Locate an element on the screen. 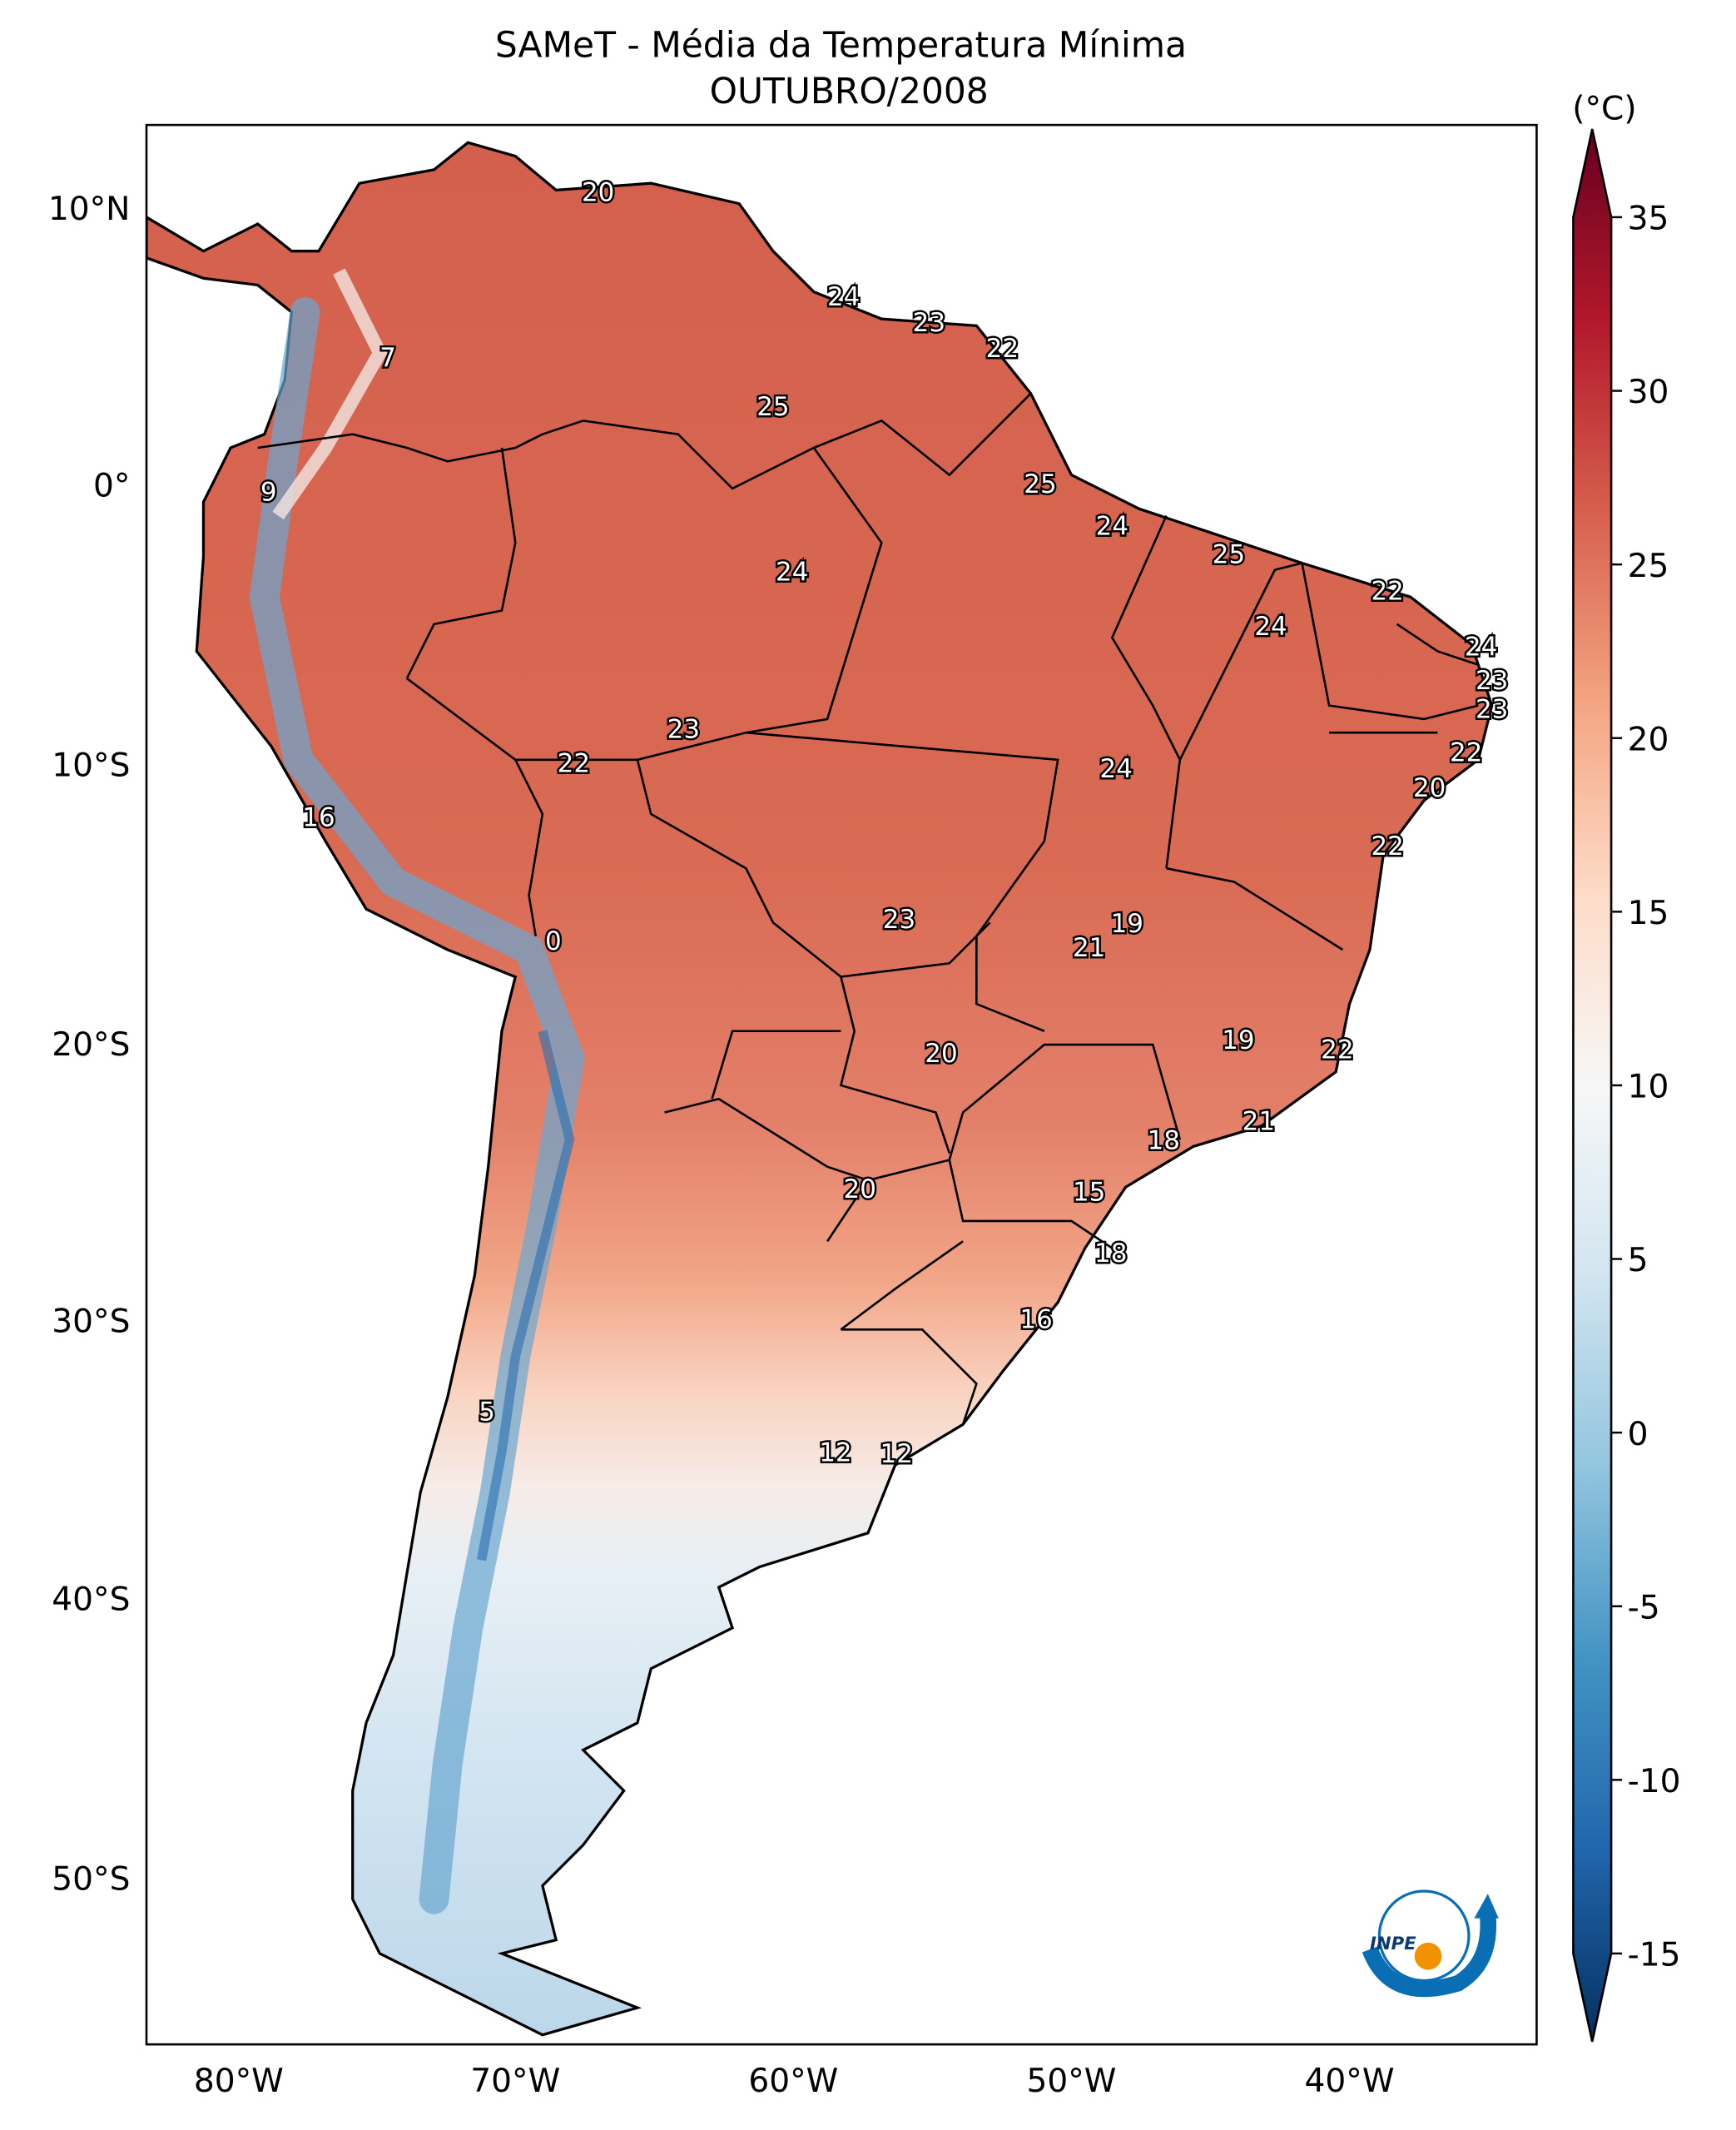 This screenshot has height=2130, width=1736. contour-label: 9 is located at coordinates (268, 493).